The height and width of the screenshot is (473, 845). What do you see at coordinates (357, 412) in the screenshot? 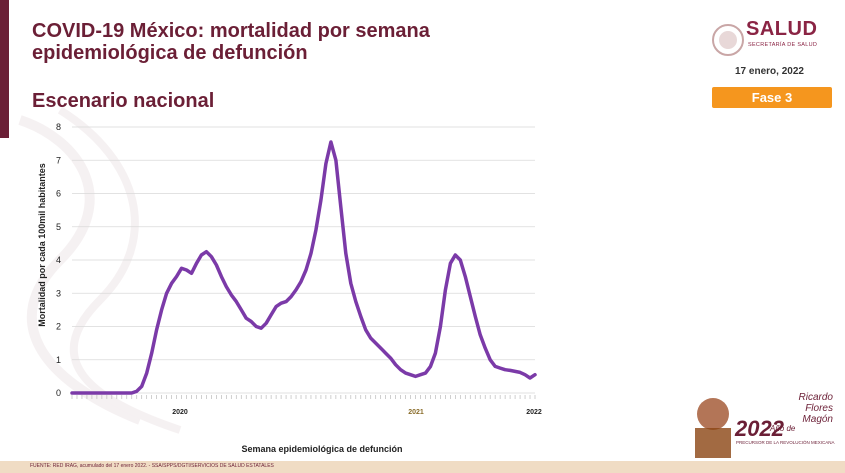
I see `x-axis-year-labels: 2020 2021 2022` at bounding box center [357, 412].